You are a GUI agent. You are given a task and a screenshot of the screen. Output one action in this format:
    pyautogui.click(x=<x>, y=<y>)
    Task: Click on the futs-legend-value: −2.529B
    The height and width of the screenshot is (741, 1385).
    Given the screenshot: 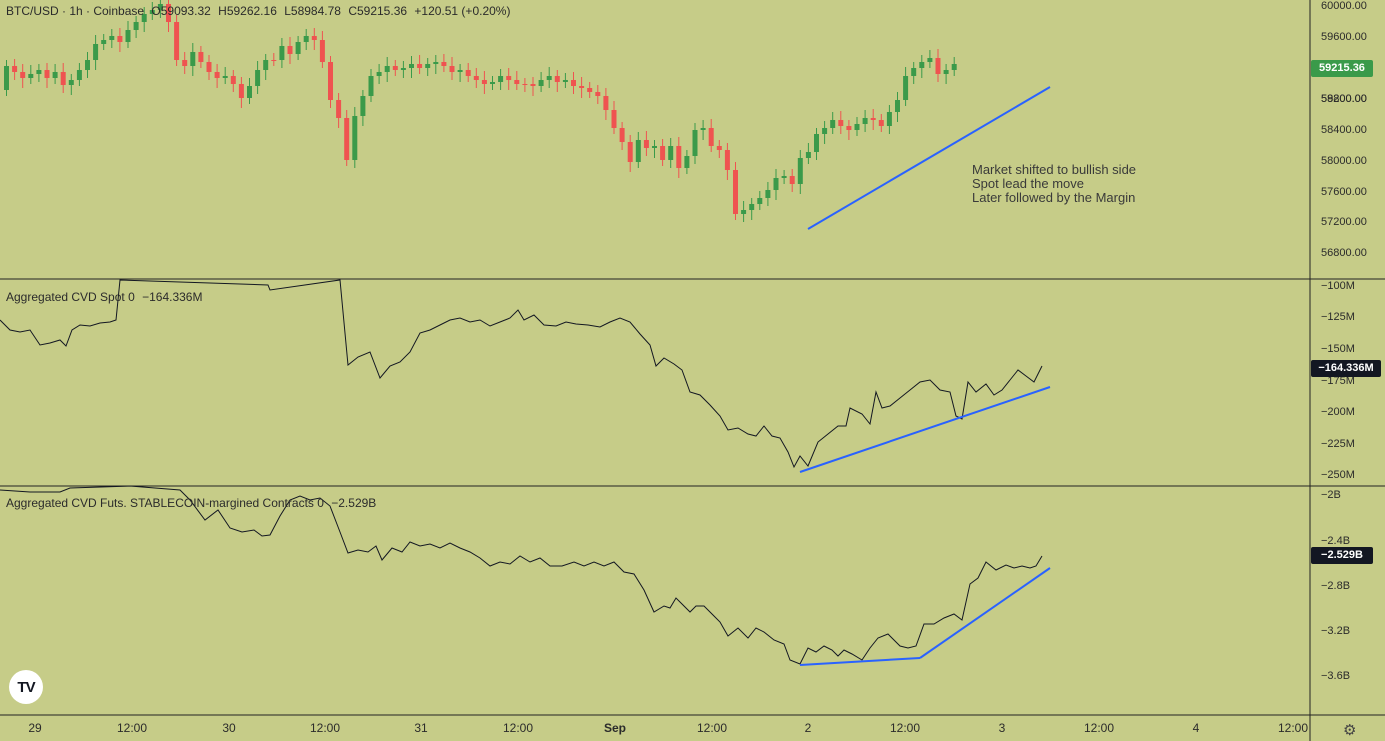 What is the action you would take?
    pyautogui.click(x=354, y=503)
    